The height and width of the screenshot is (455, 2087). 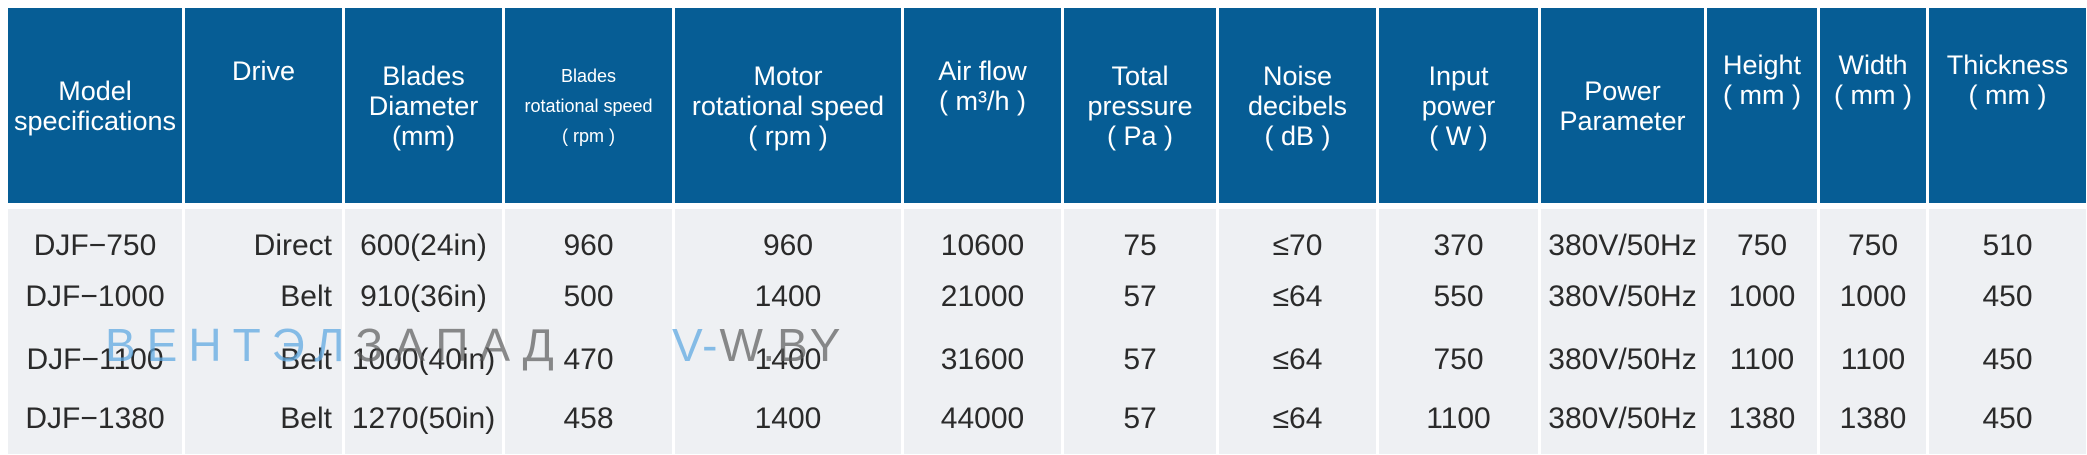 What do you see at coordinates (590, 297) in the screenshot?
I see `cell-blade-speed: 500` at bounding box center [590, 297].